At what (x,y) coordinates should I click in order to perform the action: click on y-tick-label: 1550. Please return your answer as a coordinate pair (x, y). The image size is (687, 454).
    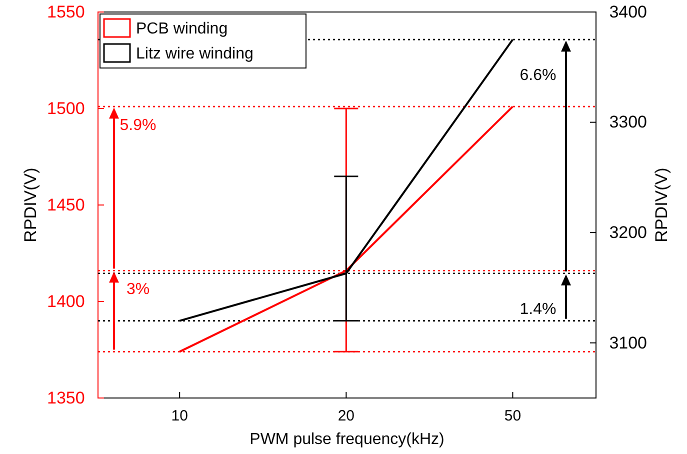
    Looking at the image, I should click on (65, 12).